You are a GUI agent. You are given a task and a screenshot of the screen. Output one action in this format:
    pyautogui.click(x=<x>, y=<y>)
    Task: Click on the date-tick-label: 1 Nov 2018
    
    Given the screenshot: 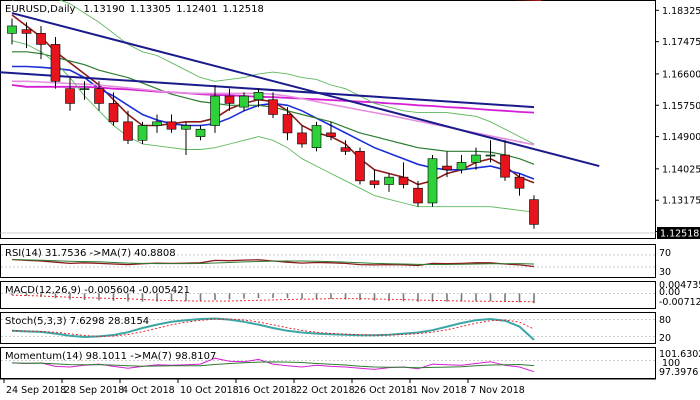 What is the action you would take?
    pyautogui.click(x=439, y=390)
    